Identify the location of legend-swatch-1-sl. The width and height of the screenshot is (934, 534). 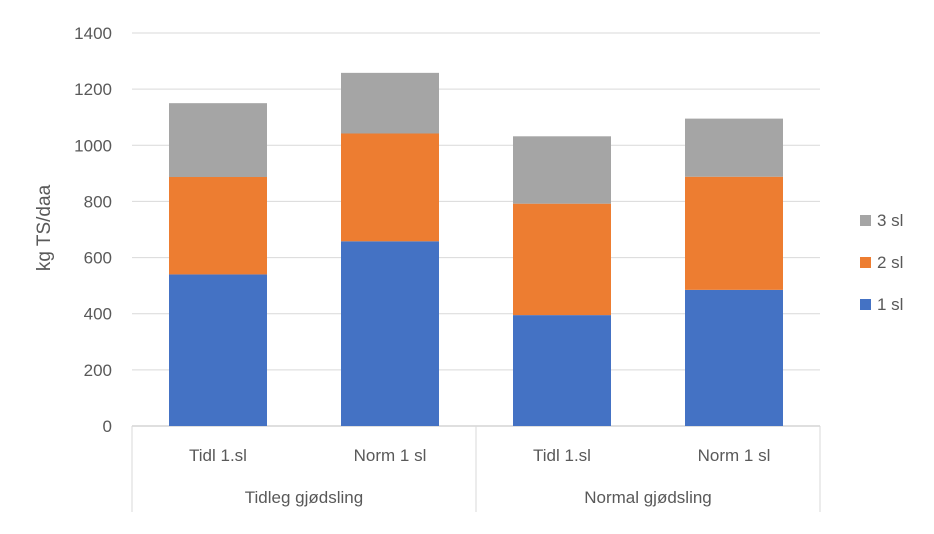
(865, 304).